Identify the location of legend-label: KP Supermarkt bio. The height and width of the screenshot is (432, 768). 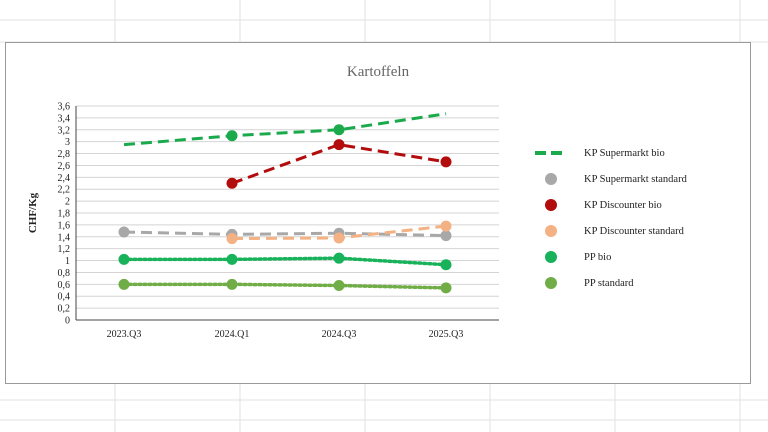
(624, 153).